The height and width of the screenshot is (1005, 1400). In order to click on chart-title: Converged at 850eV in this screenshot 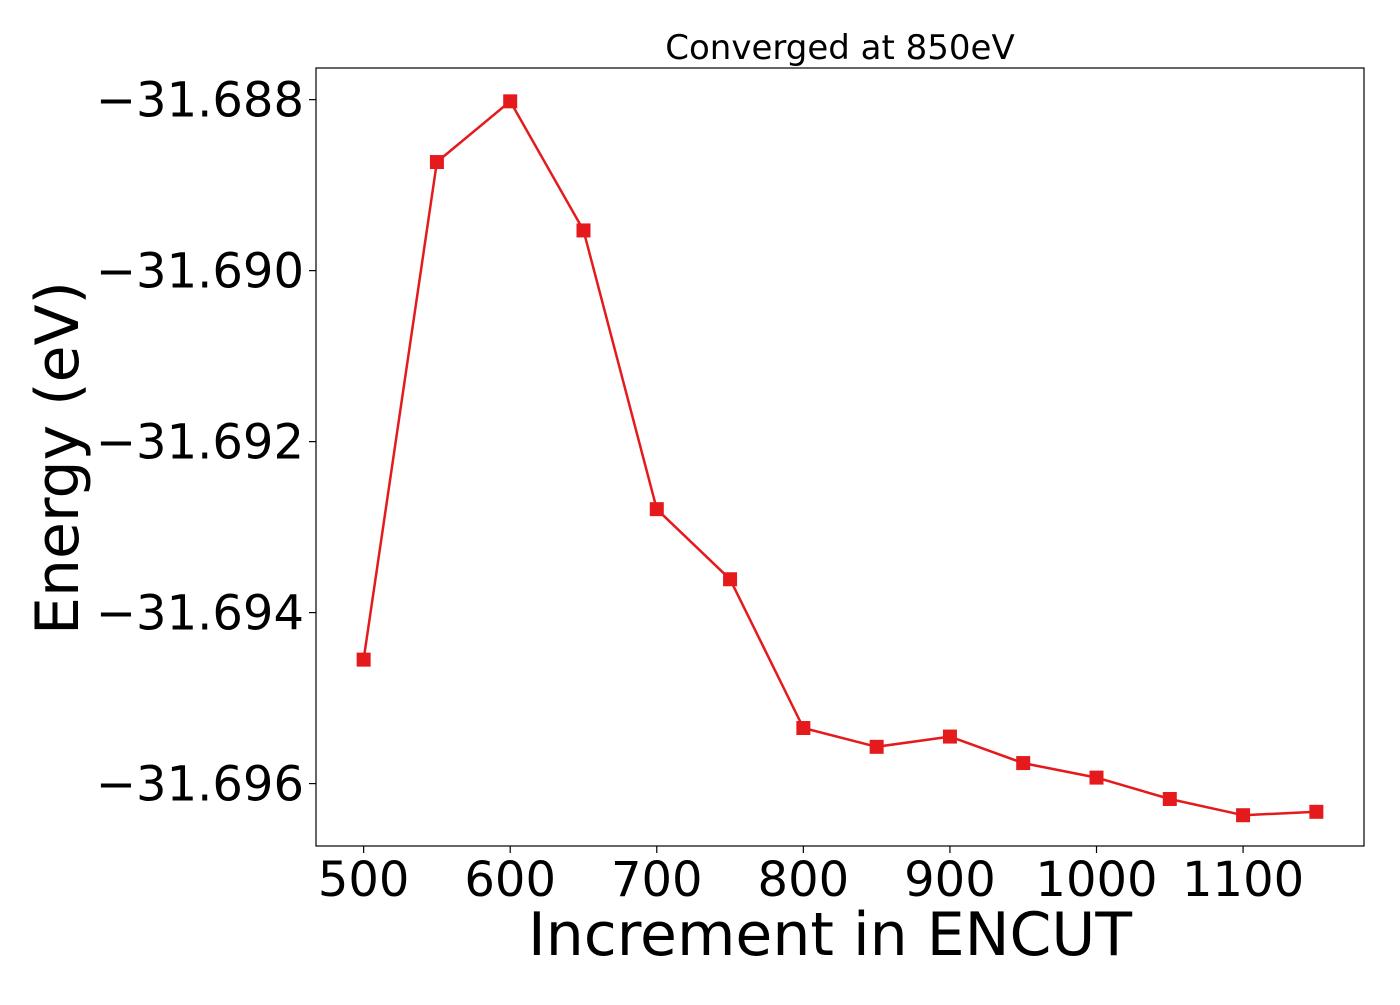, I will do `click(839, 48)`.